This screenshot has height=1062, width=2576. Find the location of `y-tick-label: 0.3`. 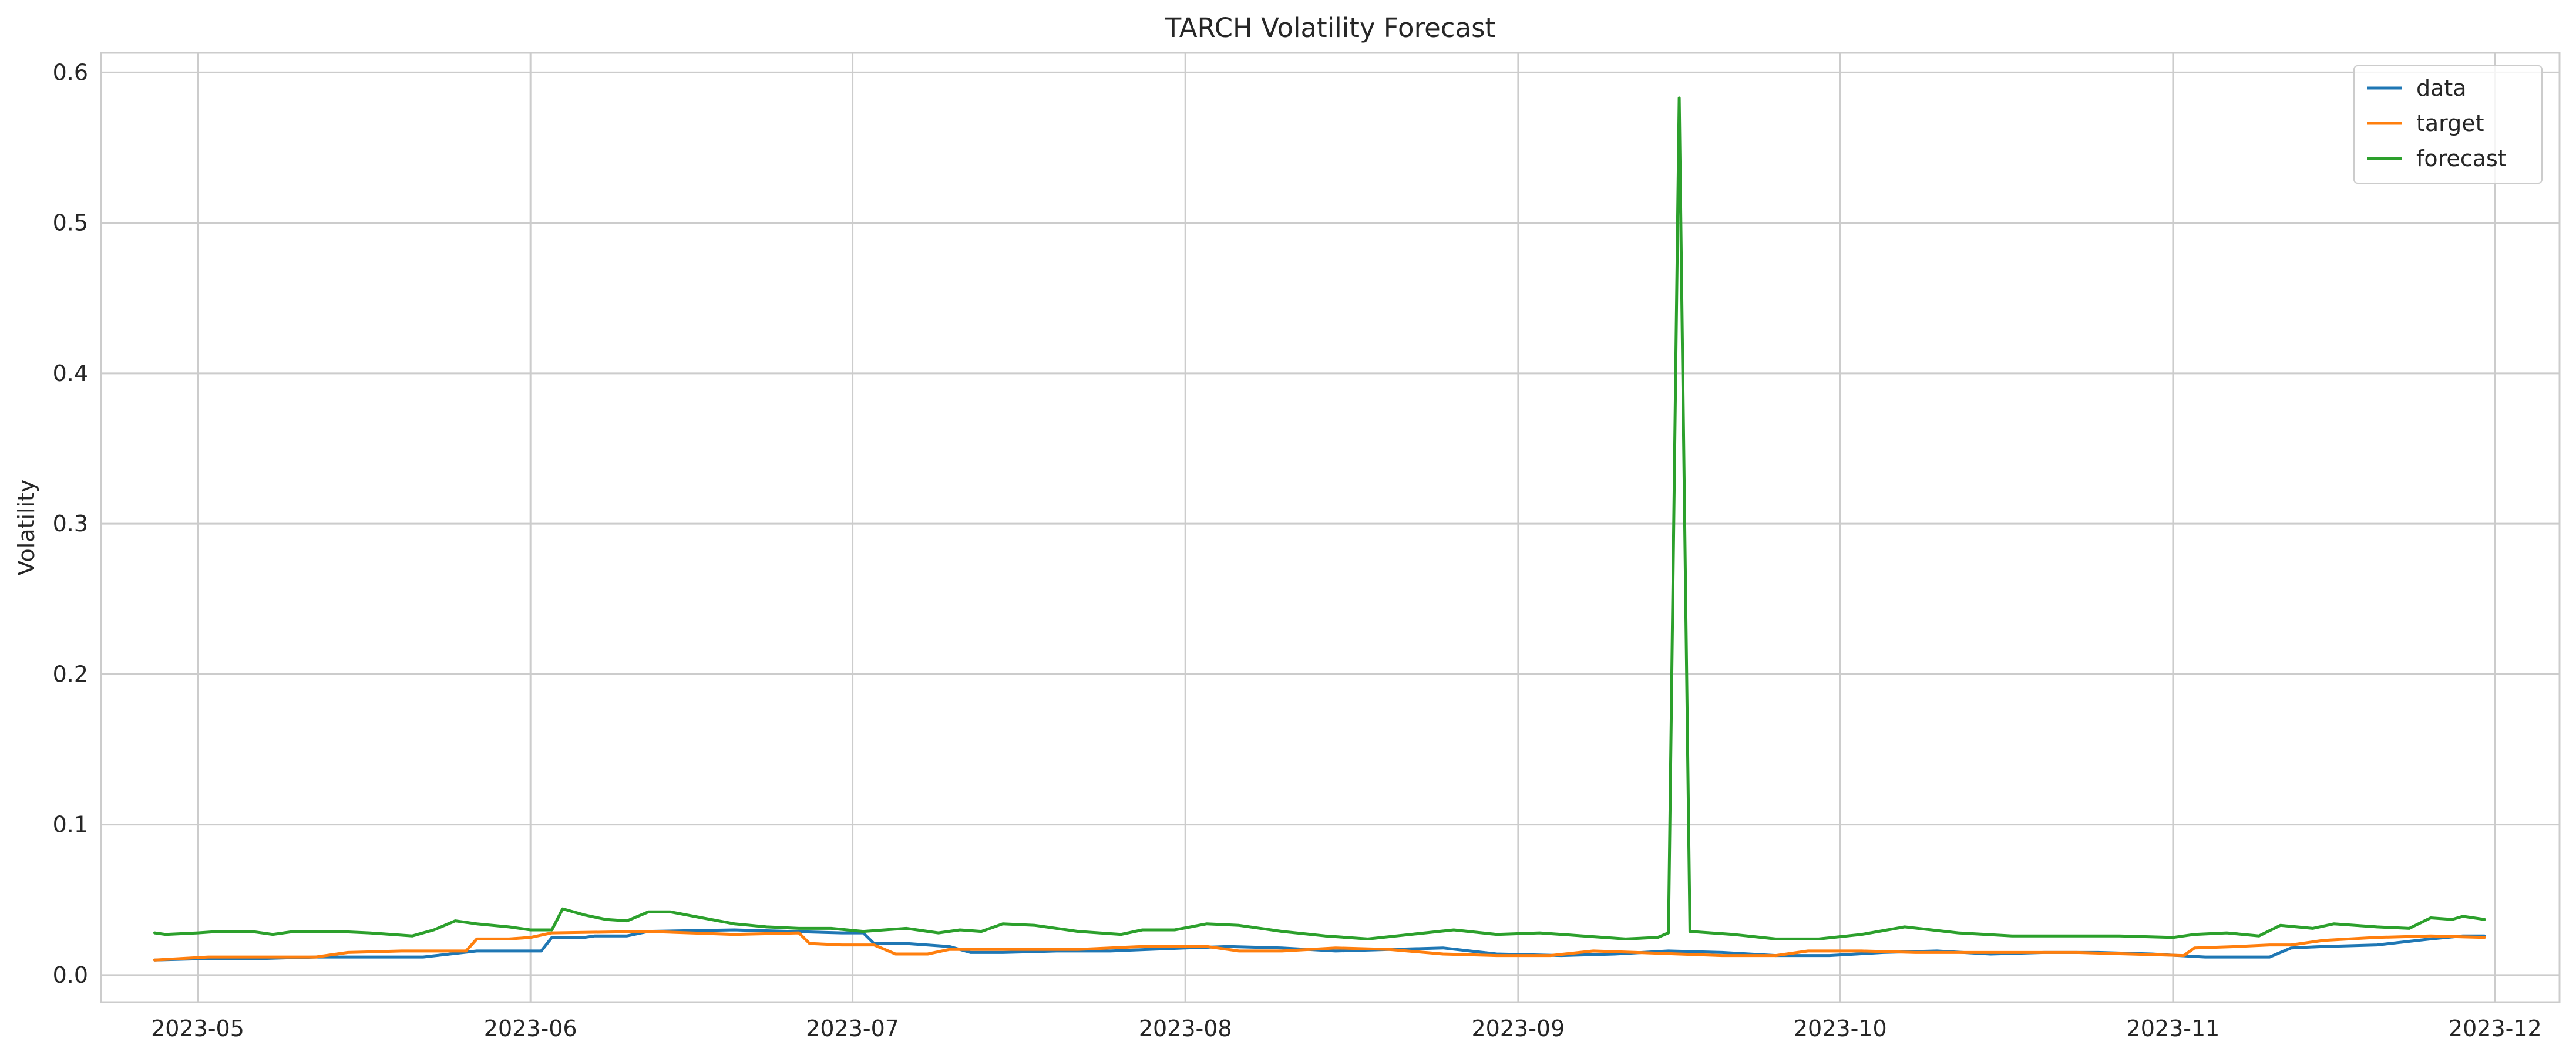

y-tick-label: 0.3 is located at coordinates (70, 524).